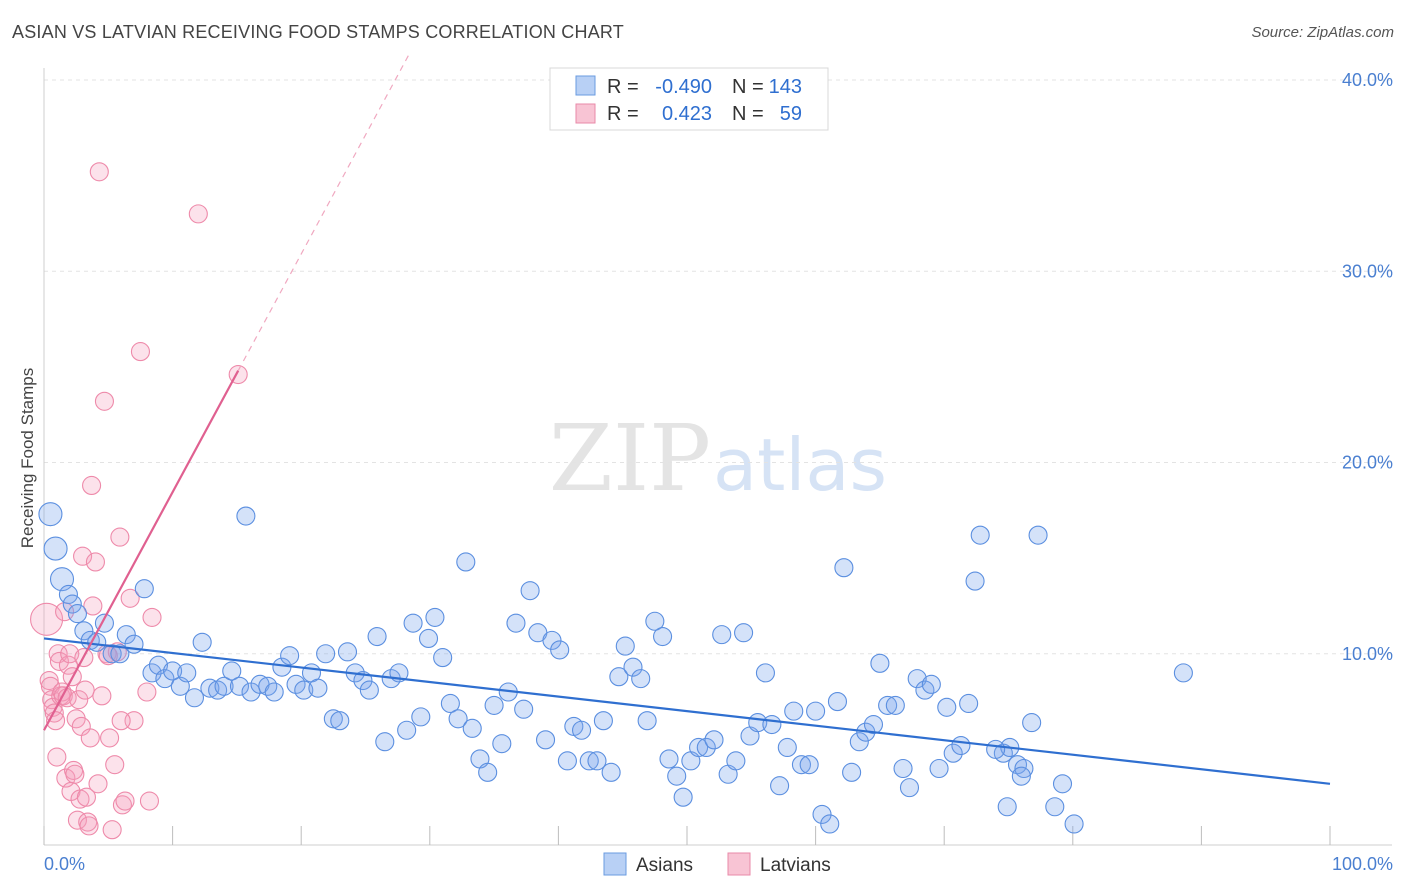 The image size is (1406, 892). I want to click on legend-latvians-r-label: R =, so click(623, 114).